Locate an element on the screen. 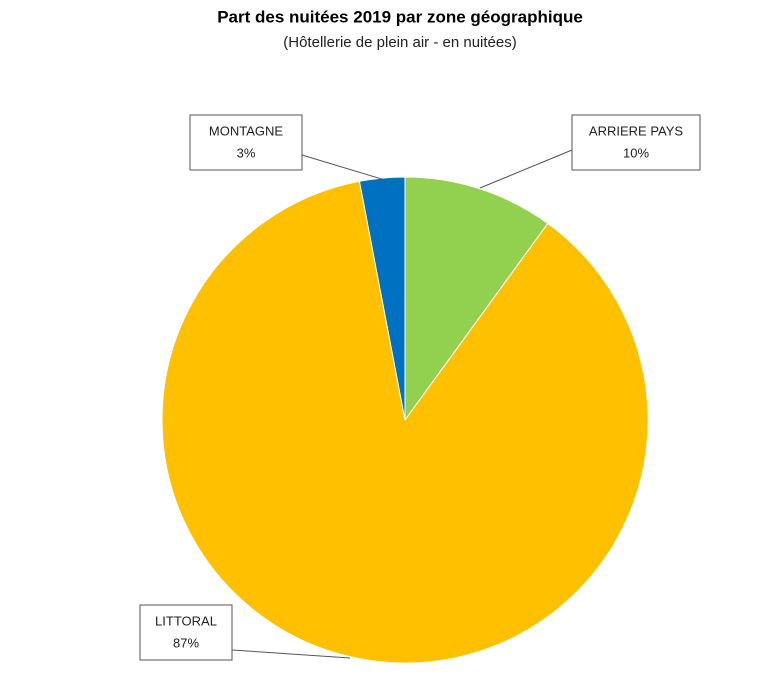  slice-value-label: 10% is located at coordinates (636, 152).